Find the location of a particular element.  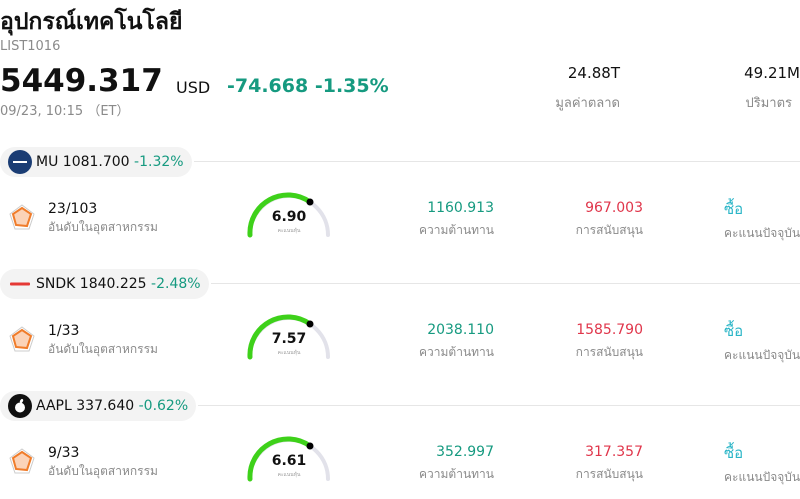

stock-price: 1840.225 is located at coordinates (113, 284).